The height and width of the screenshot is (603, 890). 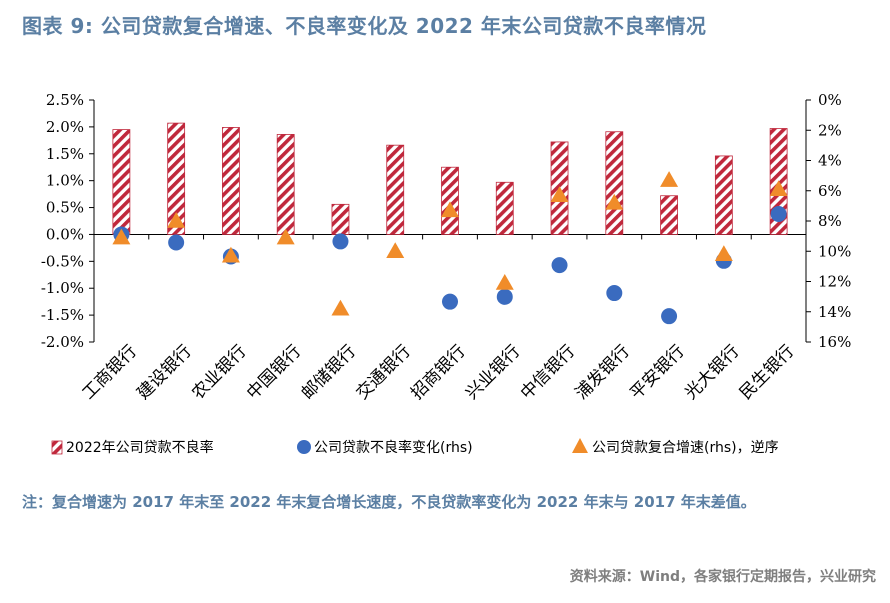 I want to click on y-right-tick-label: 12%, so click(x=834, y=282).